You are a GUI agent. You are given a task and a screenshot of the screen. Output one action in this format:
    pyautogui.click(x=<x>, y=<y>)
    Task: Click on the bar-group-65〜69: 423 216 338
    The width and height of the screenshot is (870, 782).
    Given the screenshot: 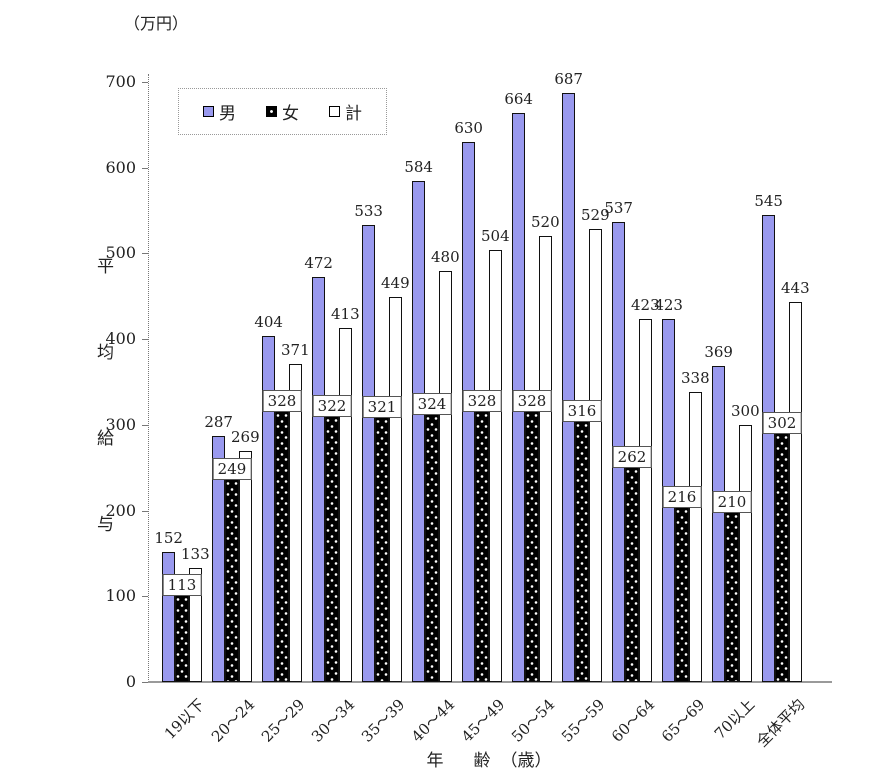 What is the action you would take?
    pyautogui.click(x=682, y=382)
    